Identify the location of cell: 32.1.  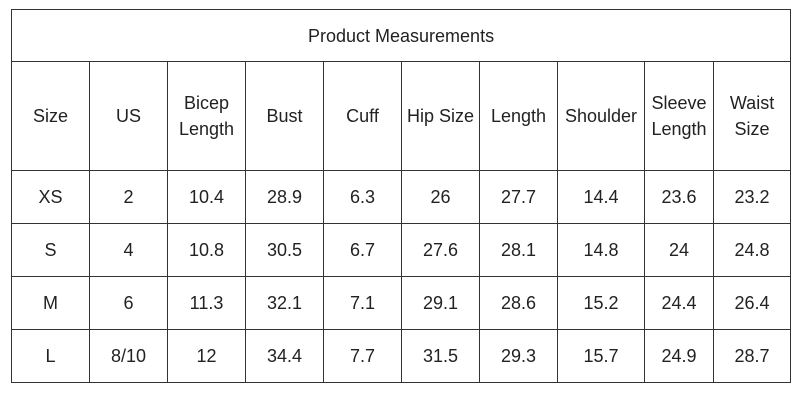
(284, 303).